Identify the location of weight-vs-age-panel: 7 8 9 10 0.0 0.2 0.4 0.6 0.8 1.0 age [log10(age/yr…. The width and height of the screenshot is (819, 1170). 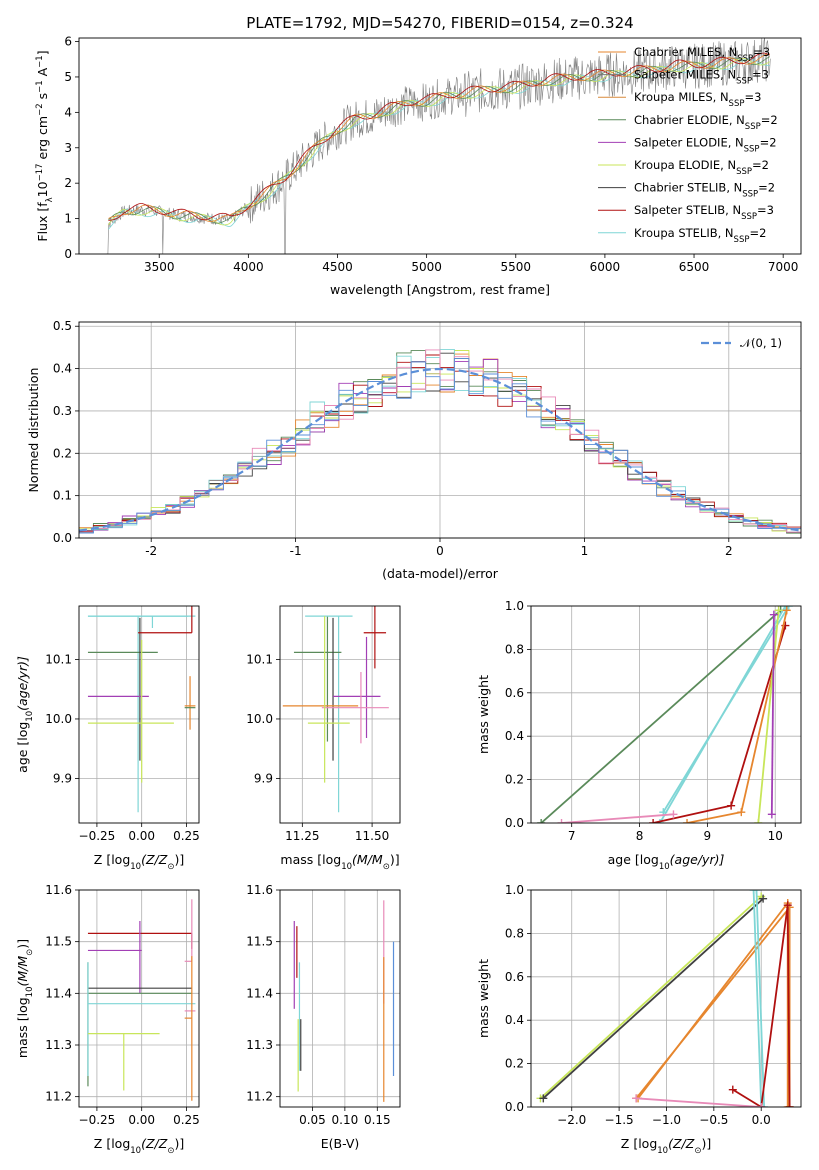
(639, 735).